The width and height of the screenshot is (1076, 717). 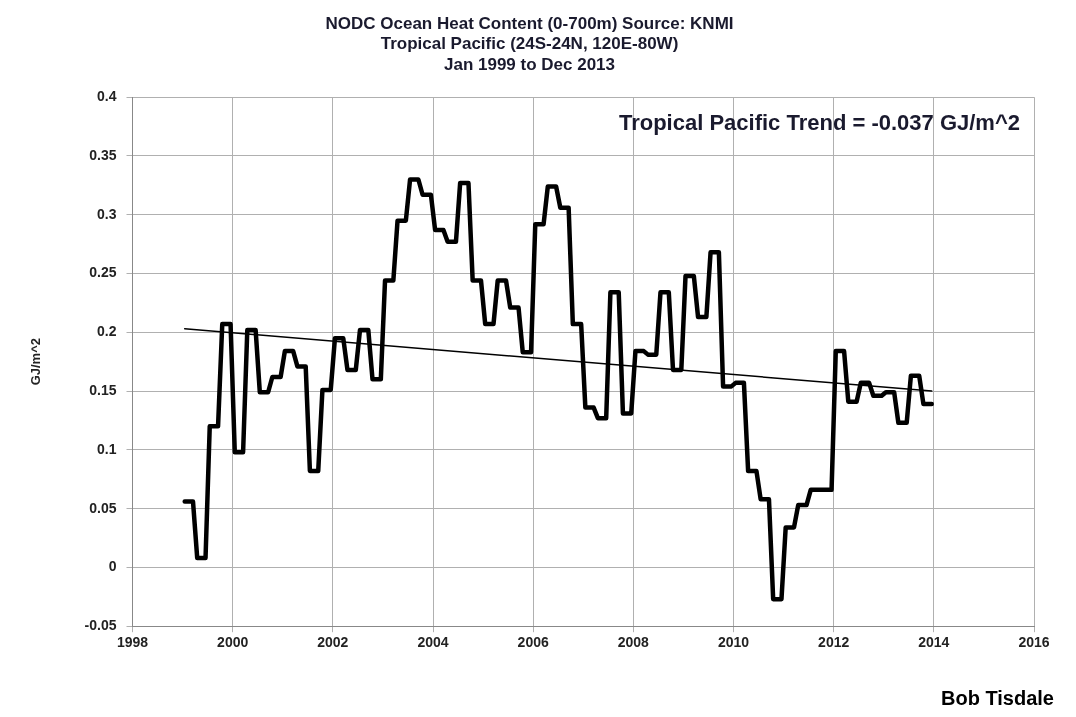 What do you see at coordinates (1034, 642) in the screenshot?
I see `x-tick-label: 2016` at bounding box center [1034, 642].